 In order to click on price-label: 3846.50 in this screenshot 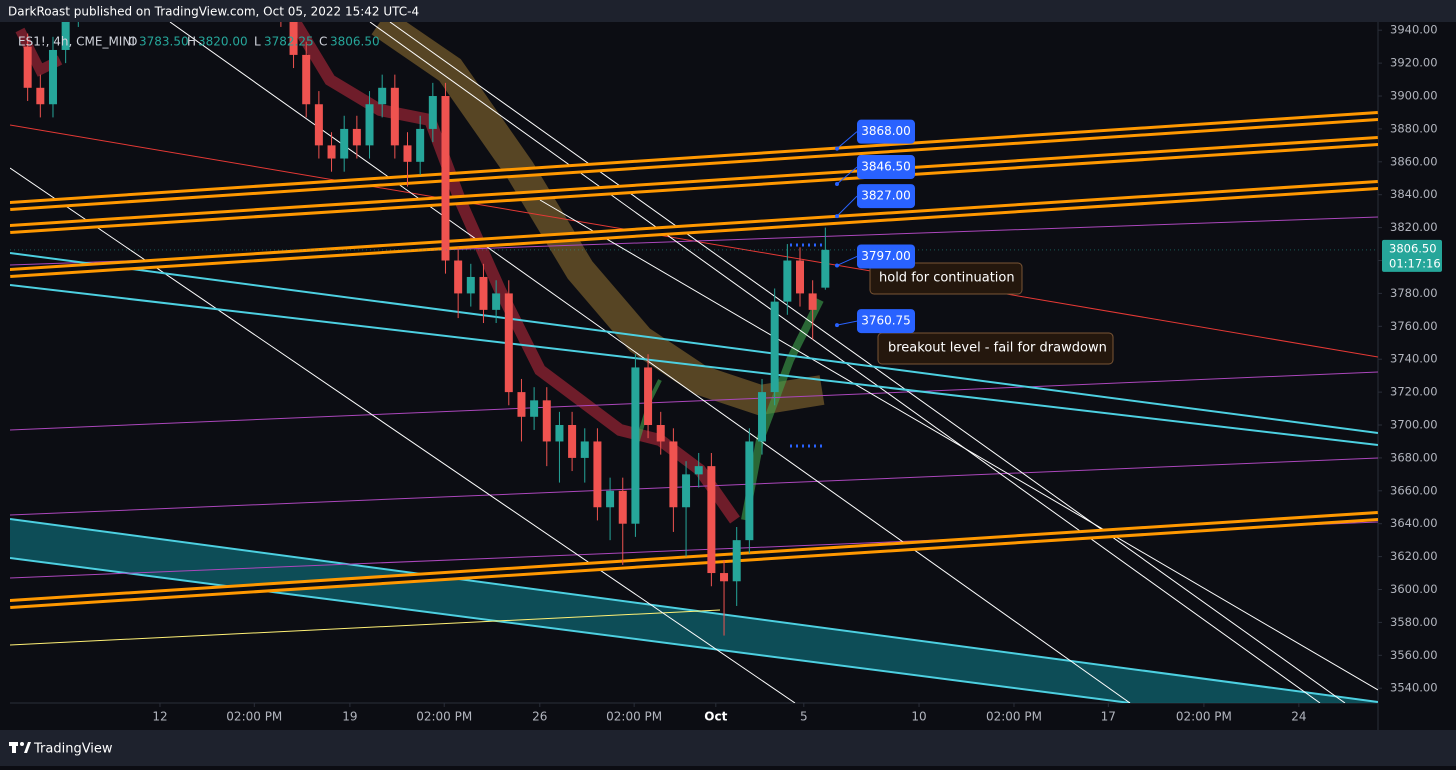, I will do `click(886, 167)`.